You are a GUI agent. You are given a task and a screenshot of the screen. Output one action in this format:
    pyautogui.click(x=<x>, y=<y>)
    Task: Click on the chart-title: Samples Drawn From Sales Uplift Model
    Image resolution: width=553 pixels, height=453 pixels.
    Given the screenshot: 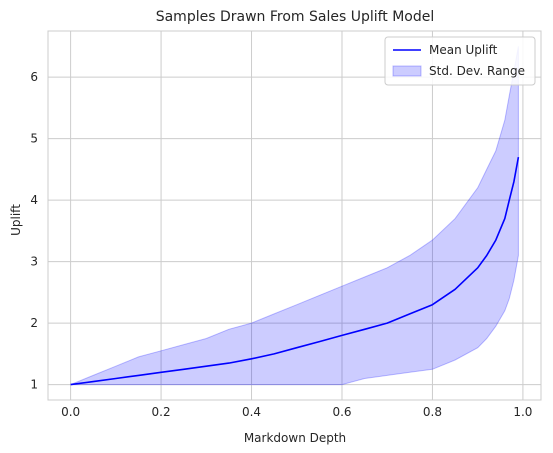 What is the action you would take?
    pyautogui.click(x=295, y=17)
    